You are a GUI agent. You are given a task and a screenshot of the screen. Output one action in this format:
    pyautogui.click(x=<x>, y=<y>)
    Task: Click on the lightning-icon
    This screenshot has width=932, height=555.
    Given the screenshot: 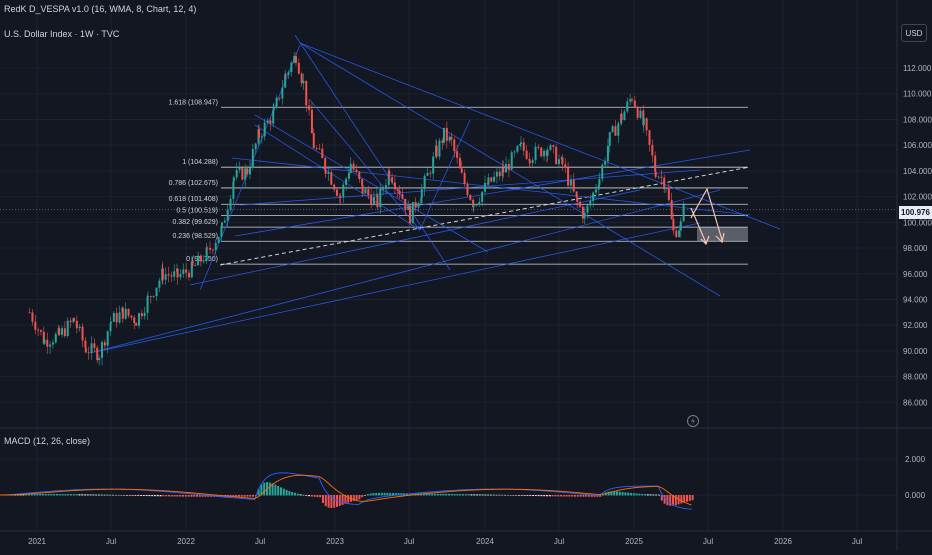 What is the action you would take?
    pyautogui.click(x=693, y=421)
    